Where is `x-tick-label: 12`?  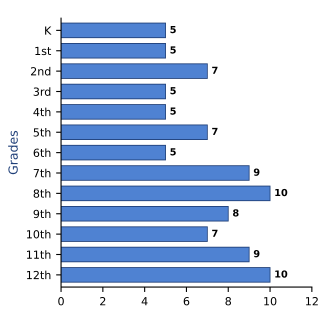
x-tick-label: 12 is located at coordinates (312, 301).